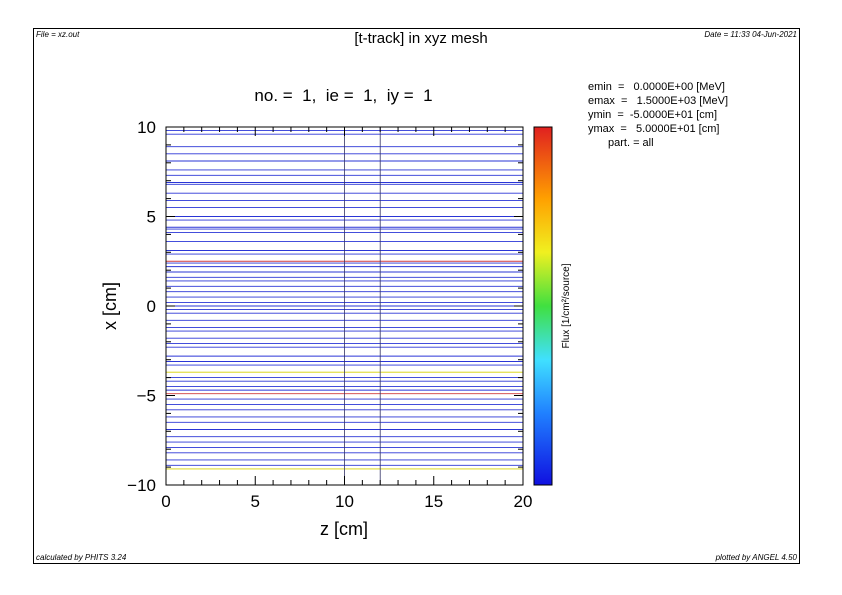 The width and height of the screenshot is (842, 595). What do you see at coordinates (344, 501) in the screenshot?
I see `x-tick-label: 10` at bounding box center [344, 501].